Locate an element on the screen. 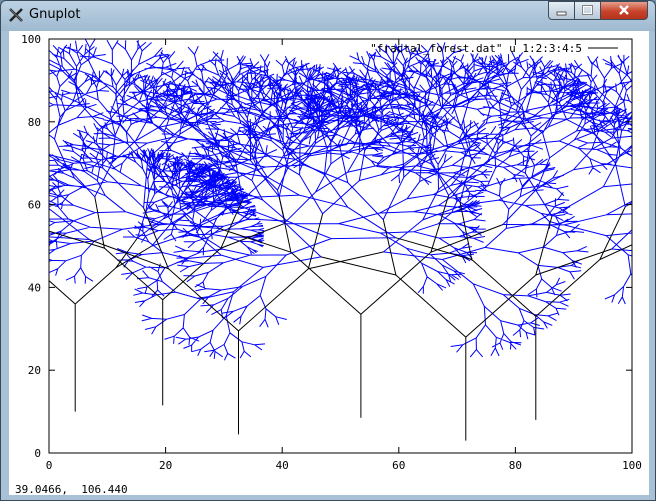 Image resolution: width=656 pixels, height=501 pixels. title-bar: Gnuplot is located at coordinates (328, 16).